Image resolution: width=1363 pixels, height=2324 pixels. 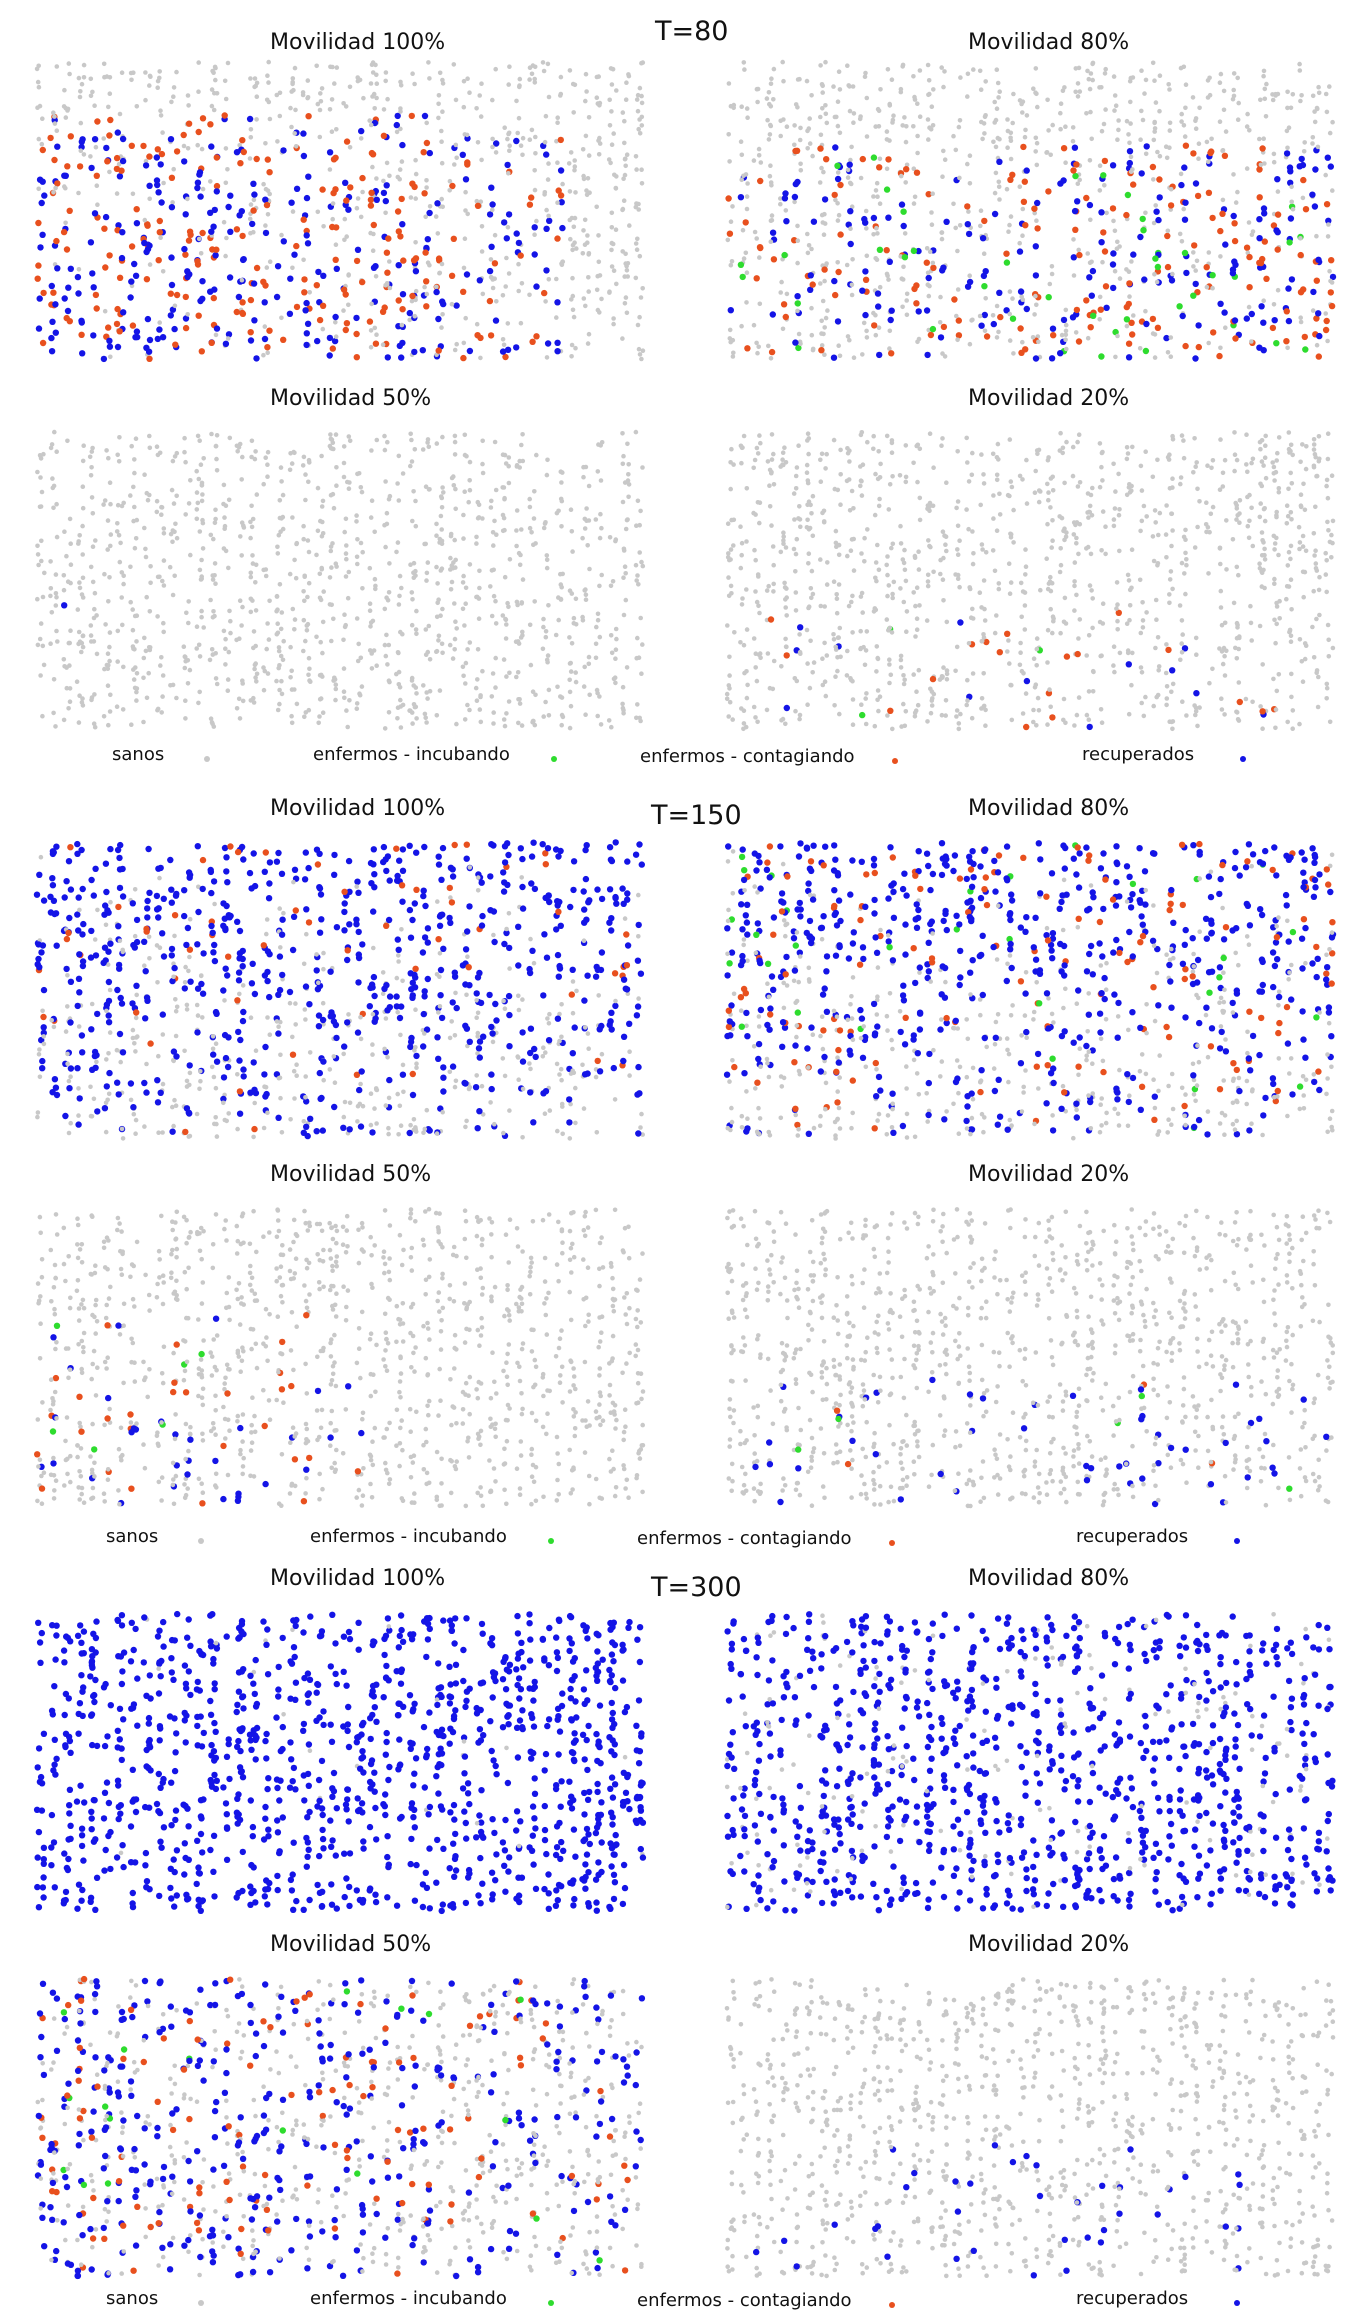 I want to click on agent-incubando, so click(x=1146, y=351).